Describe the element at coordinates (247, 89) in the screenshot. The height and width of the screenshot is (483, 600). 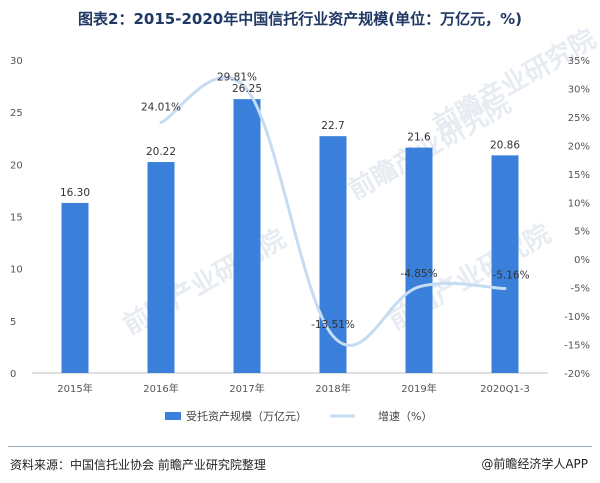
I see `bar-value-label: 26.25` at that location.